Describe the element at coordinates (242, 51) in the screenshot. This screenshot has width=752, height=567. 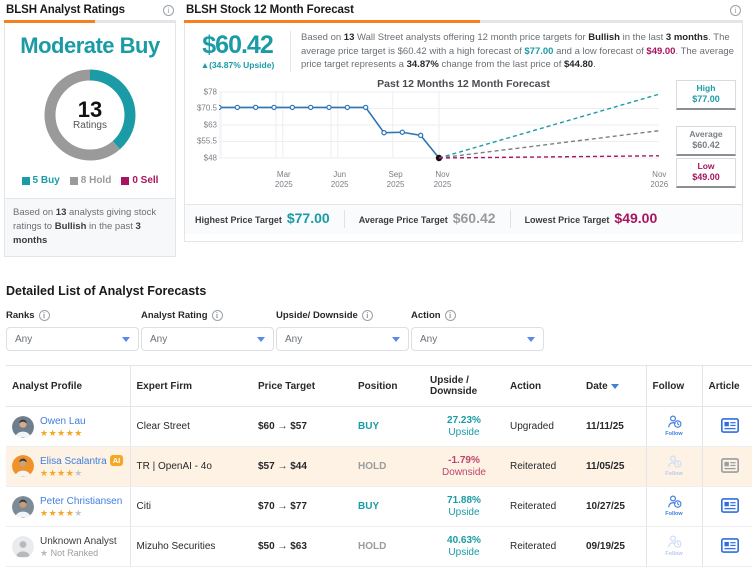
I see `average-price-box: $60.42 ▲(34.87% Upside)` at that location.